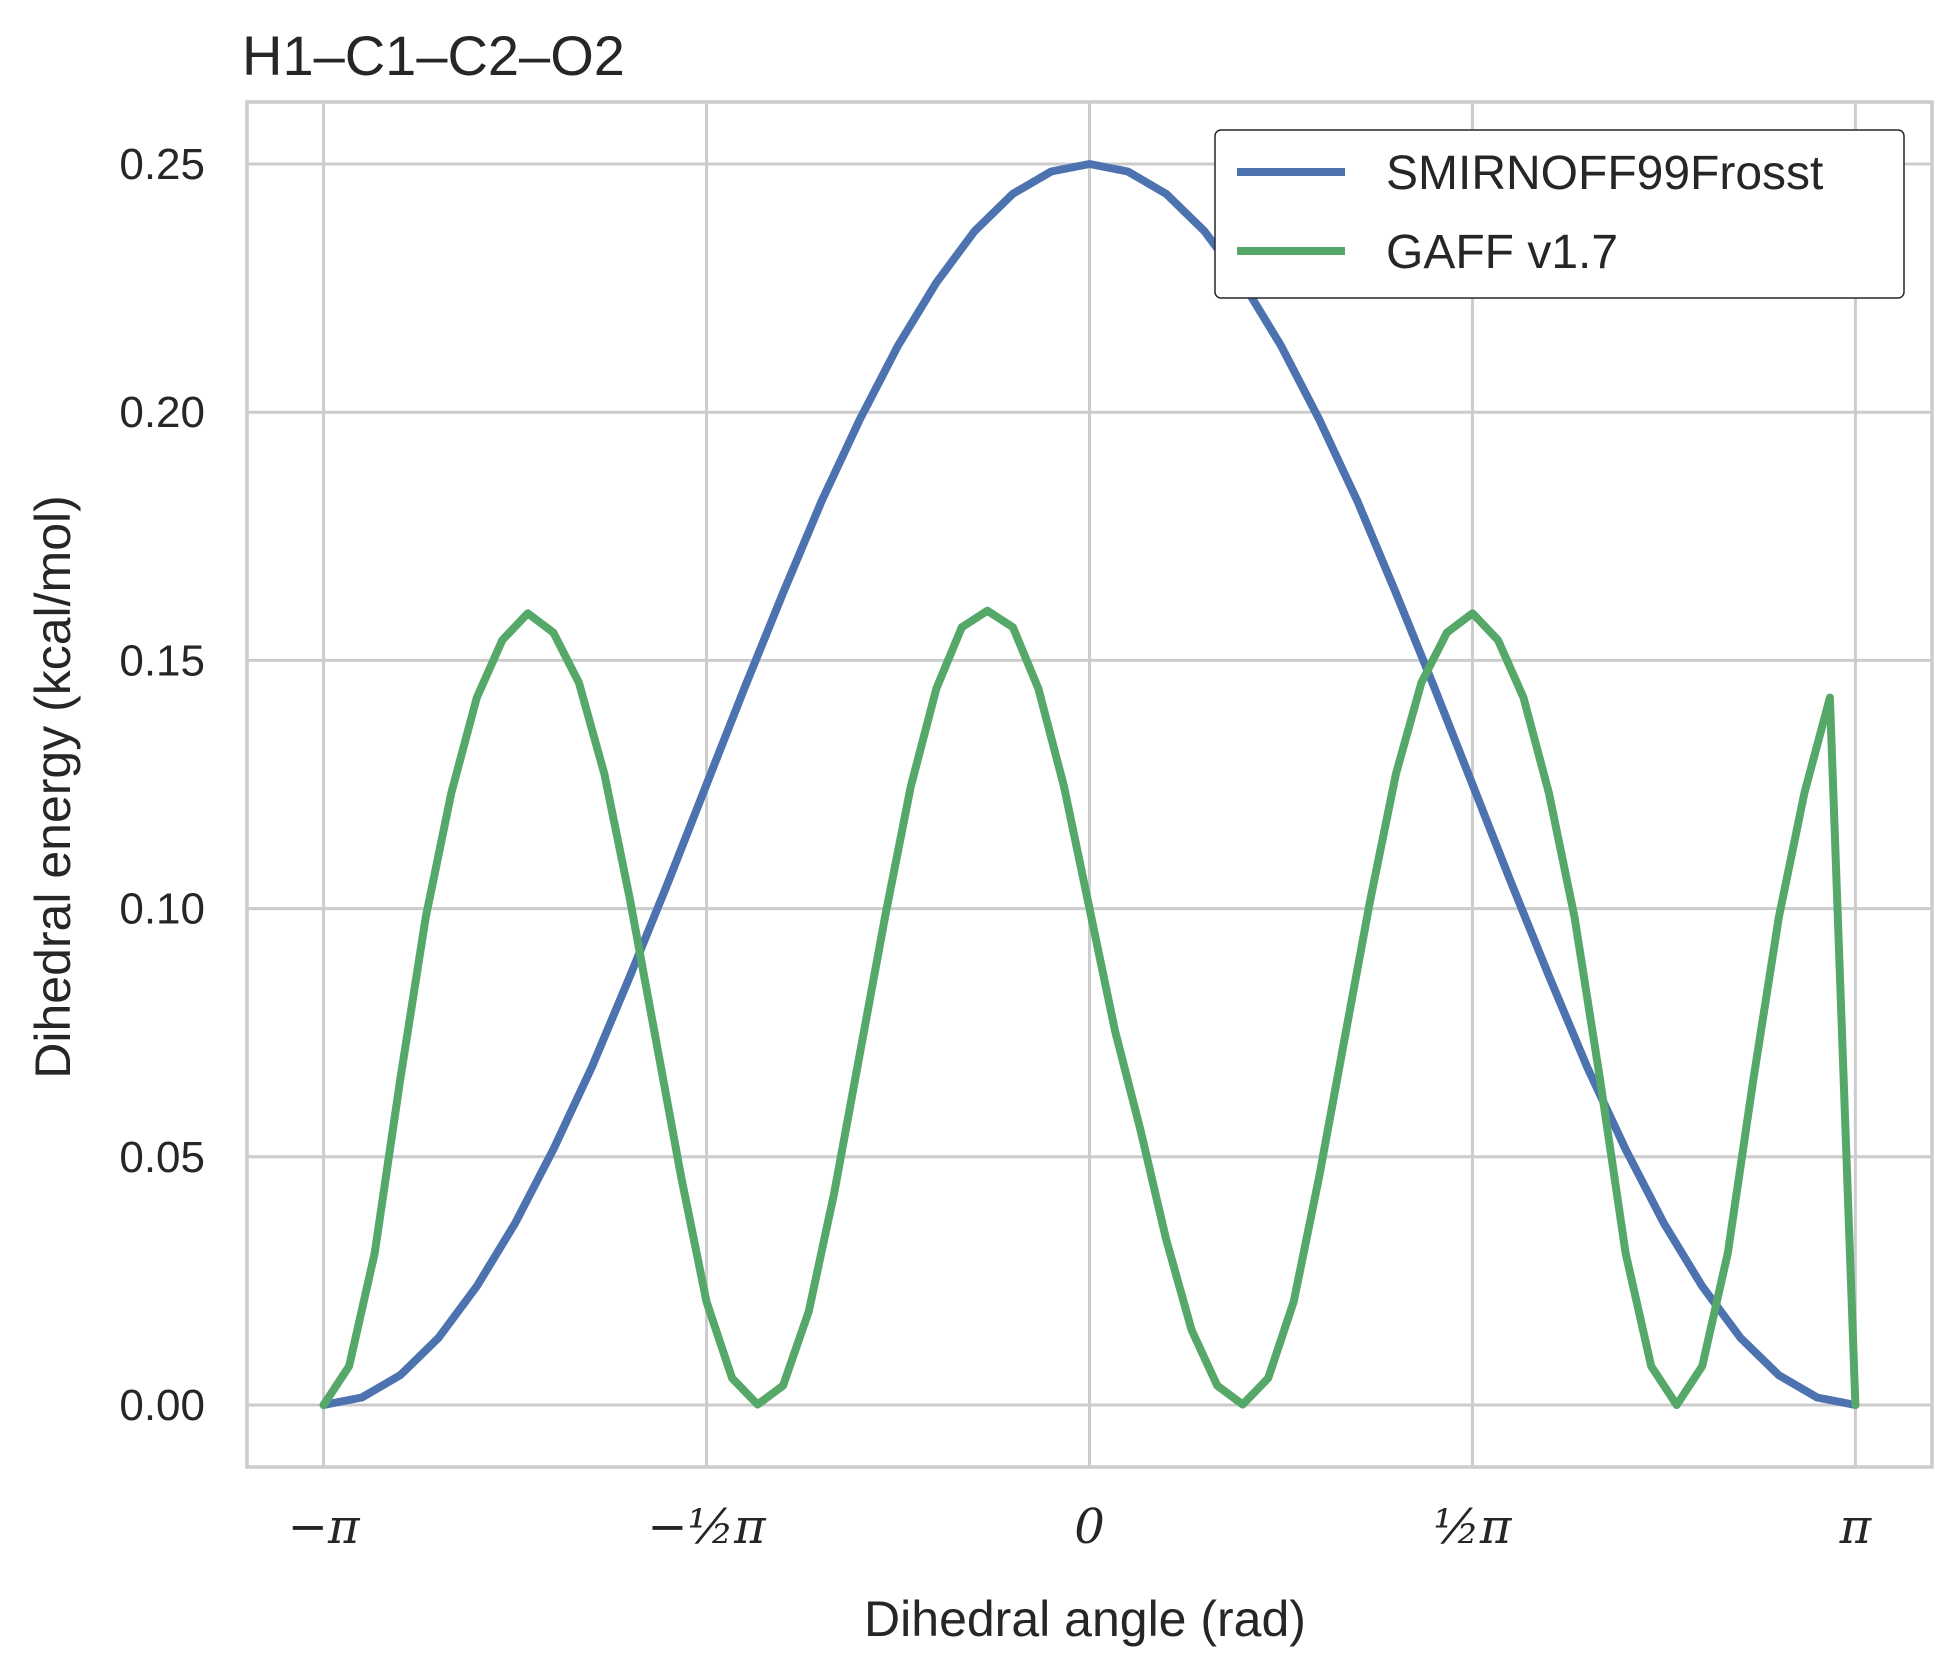 The height and width of the screenshot is (1667, 1949). What do you see at coordinates (162, 909) in the screenshot?
I see `y-tick-label: 0.10` at bounding box center [162, 909].